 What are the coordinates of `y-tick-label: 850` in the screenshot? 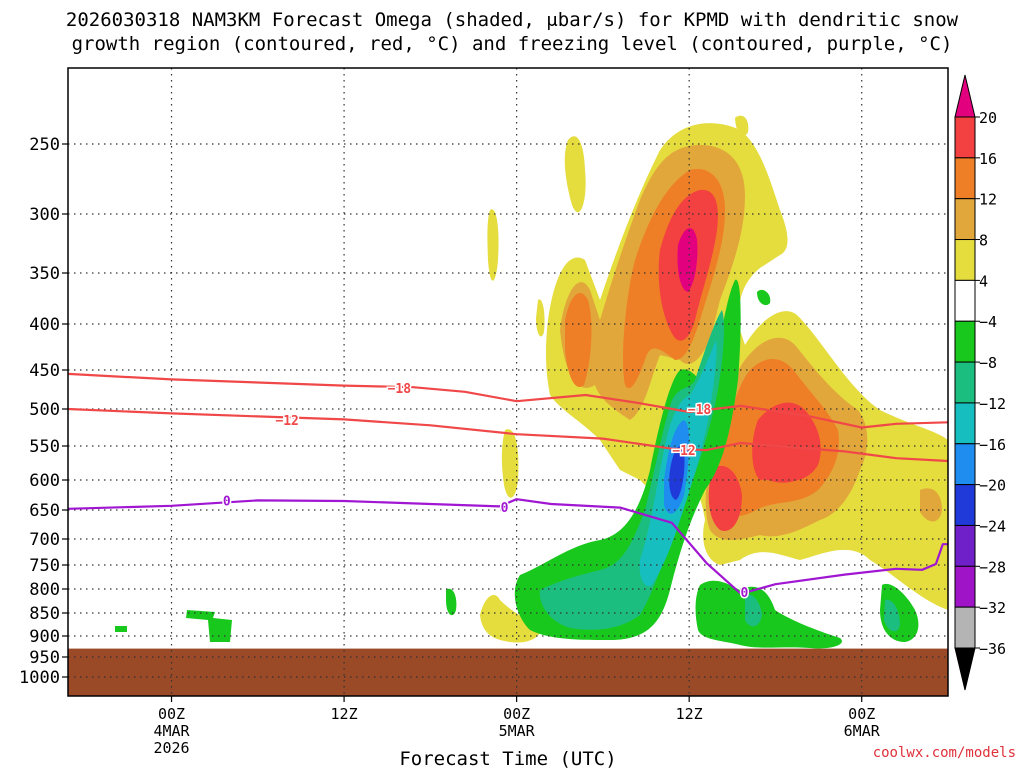 It's located at (44, 614).